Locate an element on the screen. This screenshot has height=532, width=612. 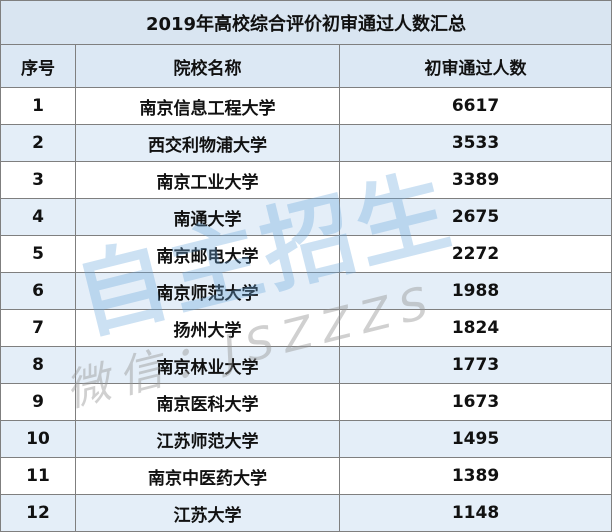
table-cell: 5 is located at coordinates (38, 254).